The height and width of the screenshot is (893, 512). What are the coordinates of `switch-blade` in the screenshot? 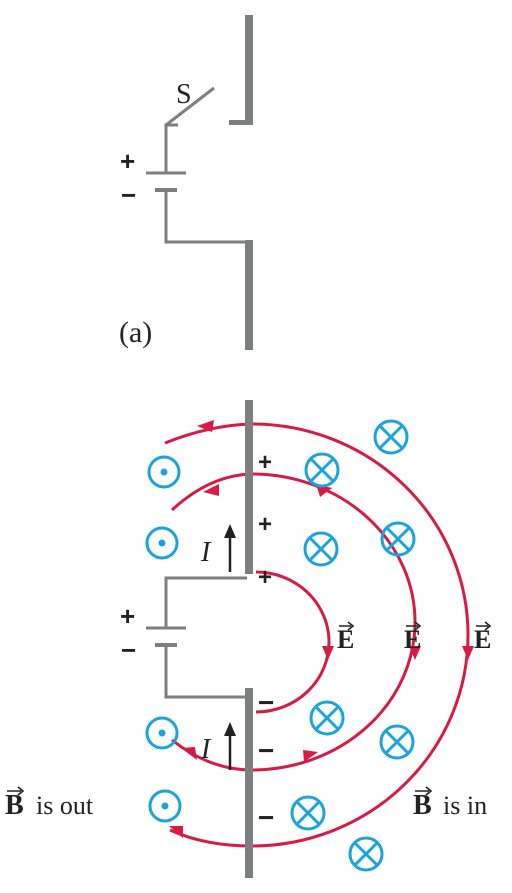 It's located at (190, 106).